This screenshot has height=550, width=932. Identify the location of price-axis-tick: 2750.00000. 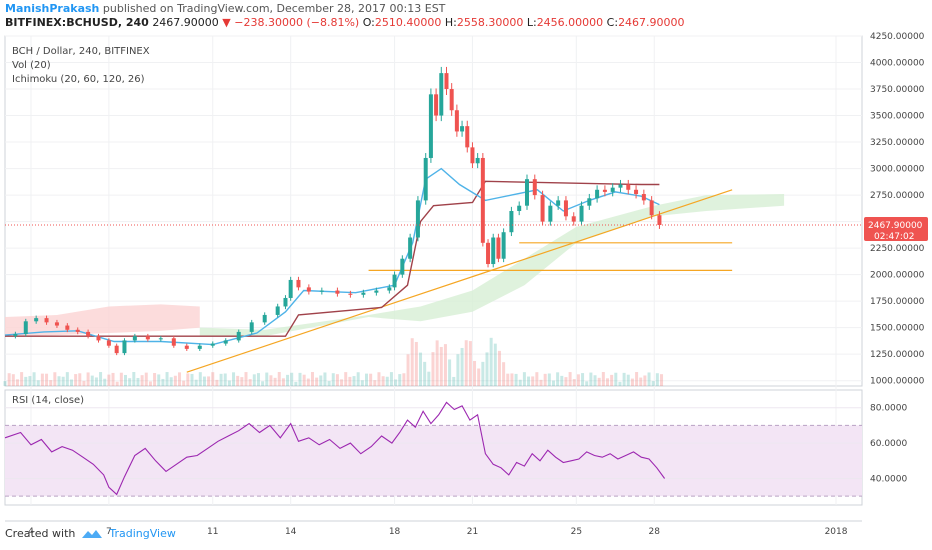
(897, 196).